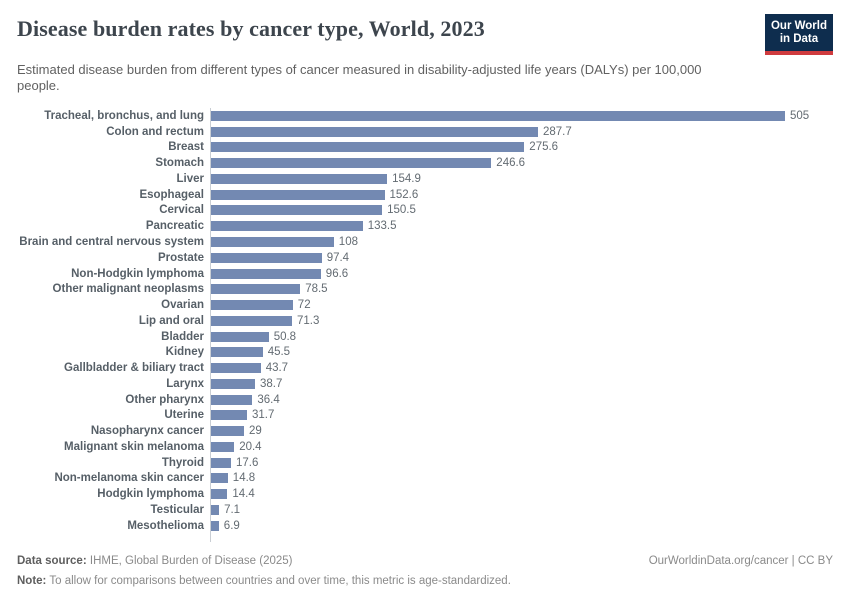  I want to click on bar-area: 96.6, so click(521, 273).